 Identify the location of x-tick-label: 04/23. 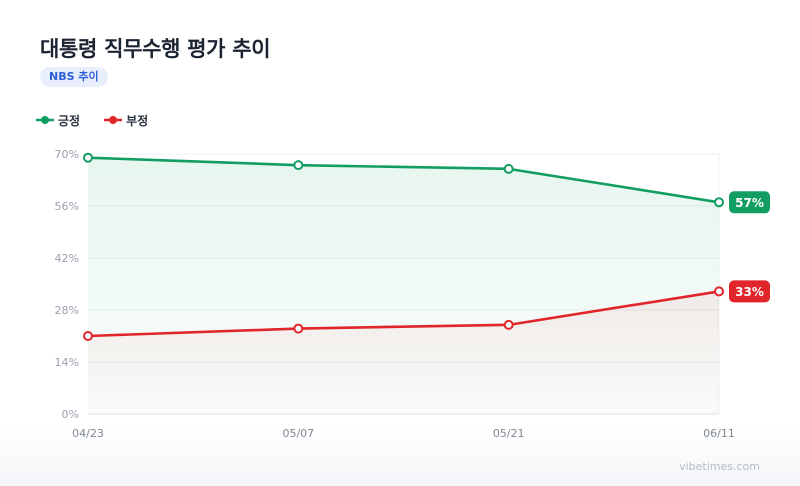
(88, 433).